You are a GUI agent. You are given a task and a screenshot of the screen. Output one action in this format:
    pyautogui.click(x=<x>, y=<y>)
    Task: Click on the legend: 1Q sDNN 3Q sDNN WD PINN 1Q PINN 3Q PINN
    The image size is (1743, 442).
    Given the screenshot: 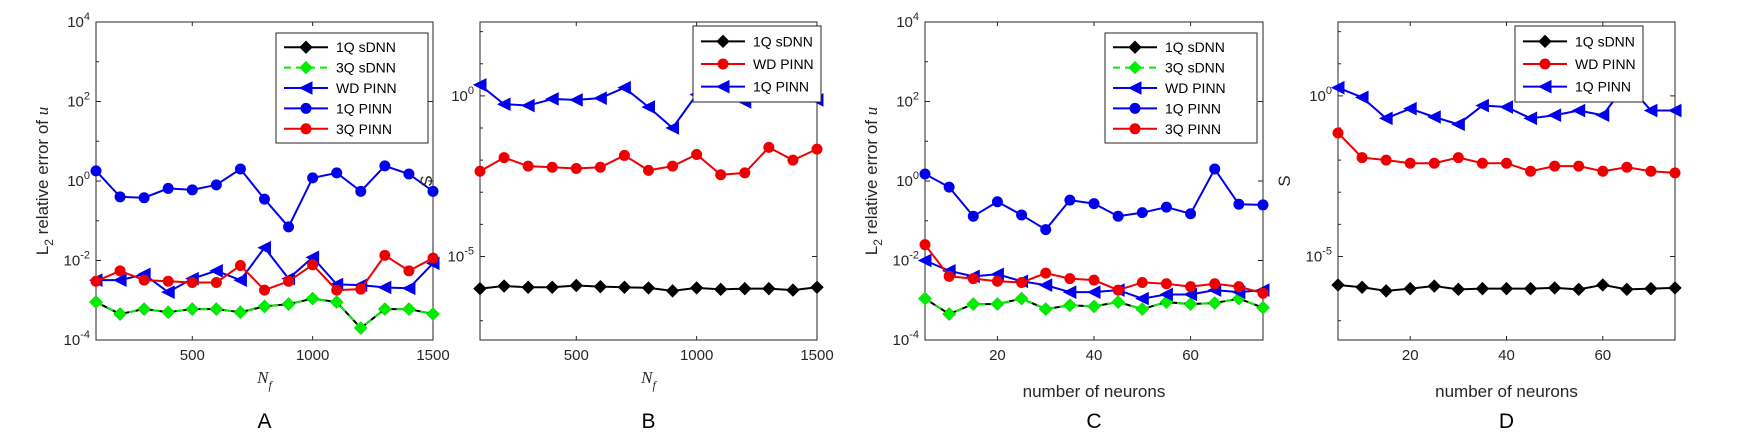 What is the action you would take?
    pyautogui.click(x=352, y=88)
    